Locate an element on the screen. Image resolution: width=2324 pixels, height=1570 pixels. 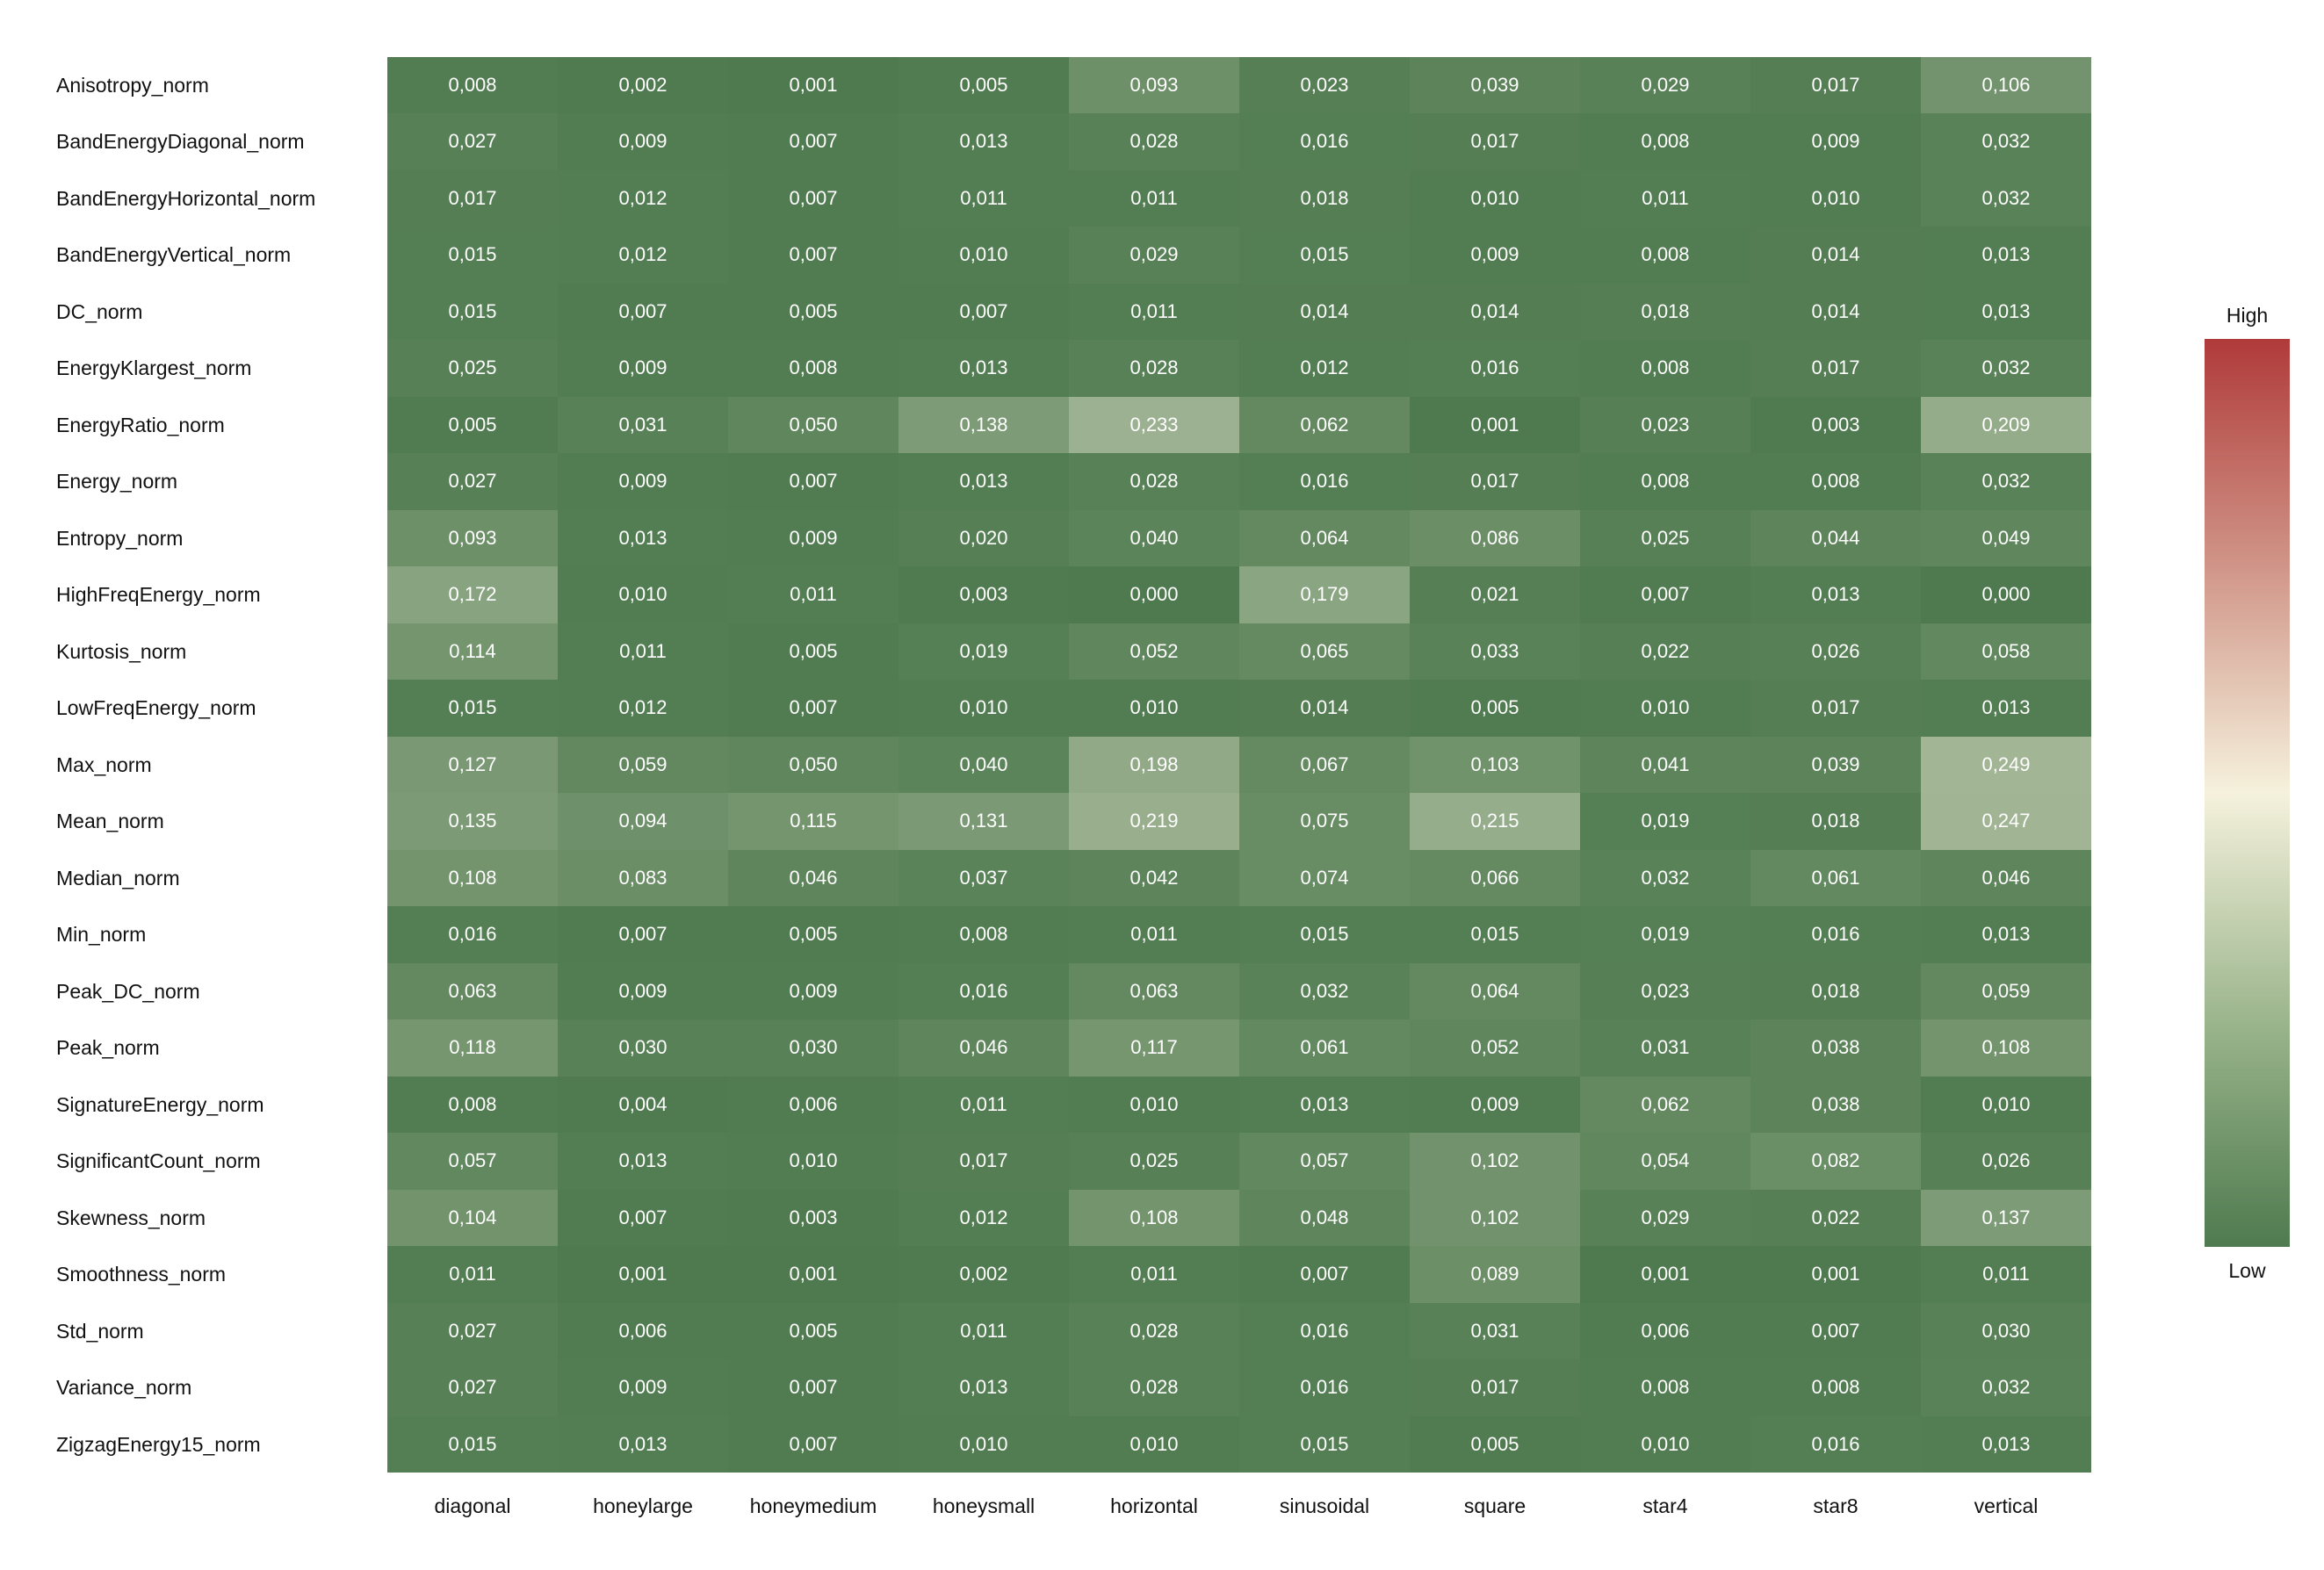
row-label: Peak_norm is located at coordinates (108, 1047).